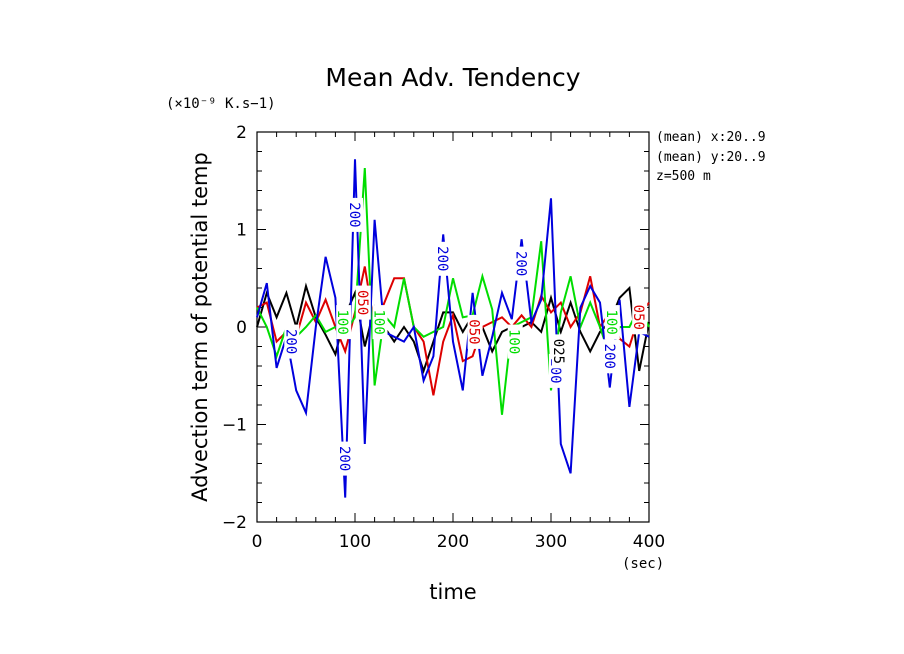 The image size is (904, 654). Describe the element at coordinates (683, 176) in the screenshot. I see `annotation-z: z=500 m` at that location.